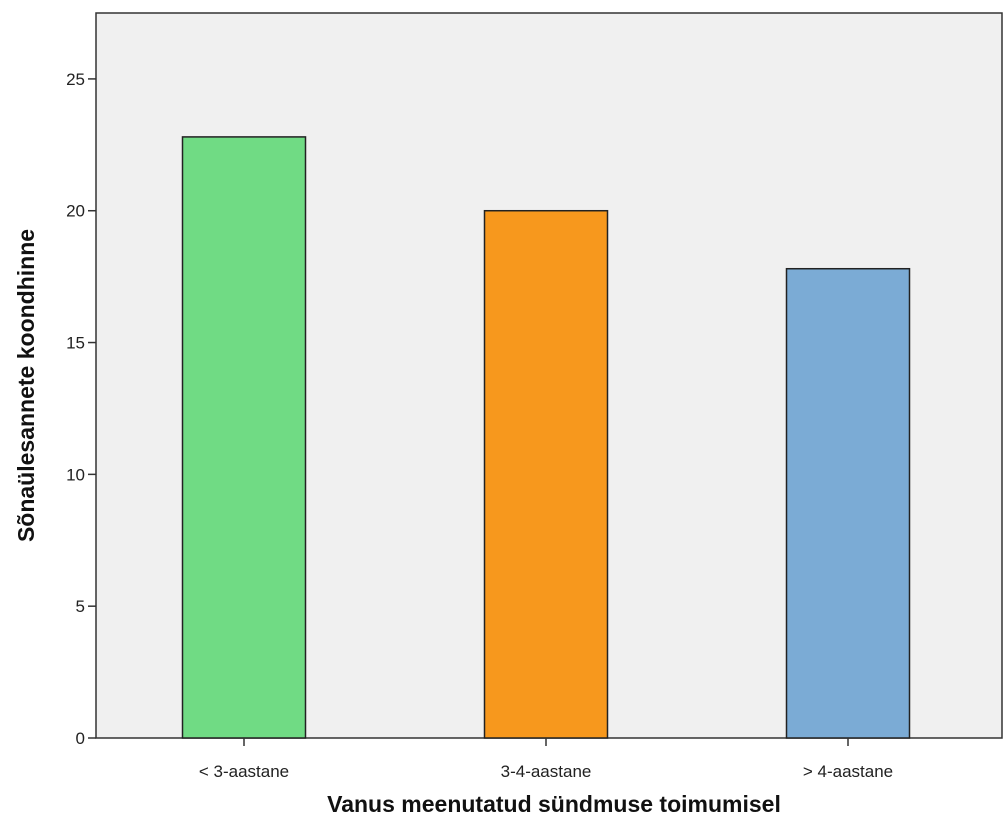  I want to click on y-tick-label-3: 15, so click(75, 343).